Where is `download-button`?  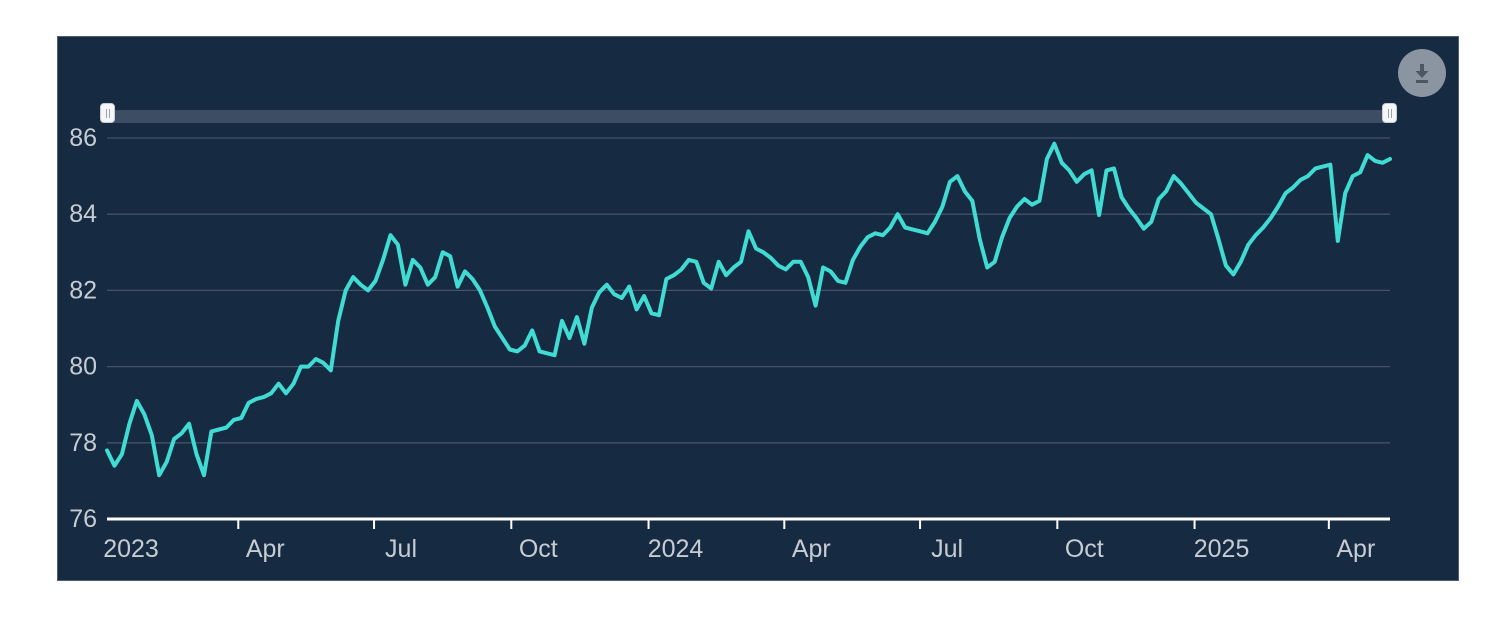 download-button is located at coordinates (1422, 73).